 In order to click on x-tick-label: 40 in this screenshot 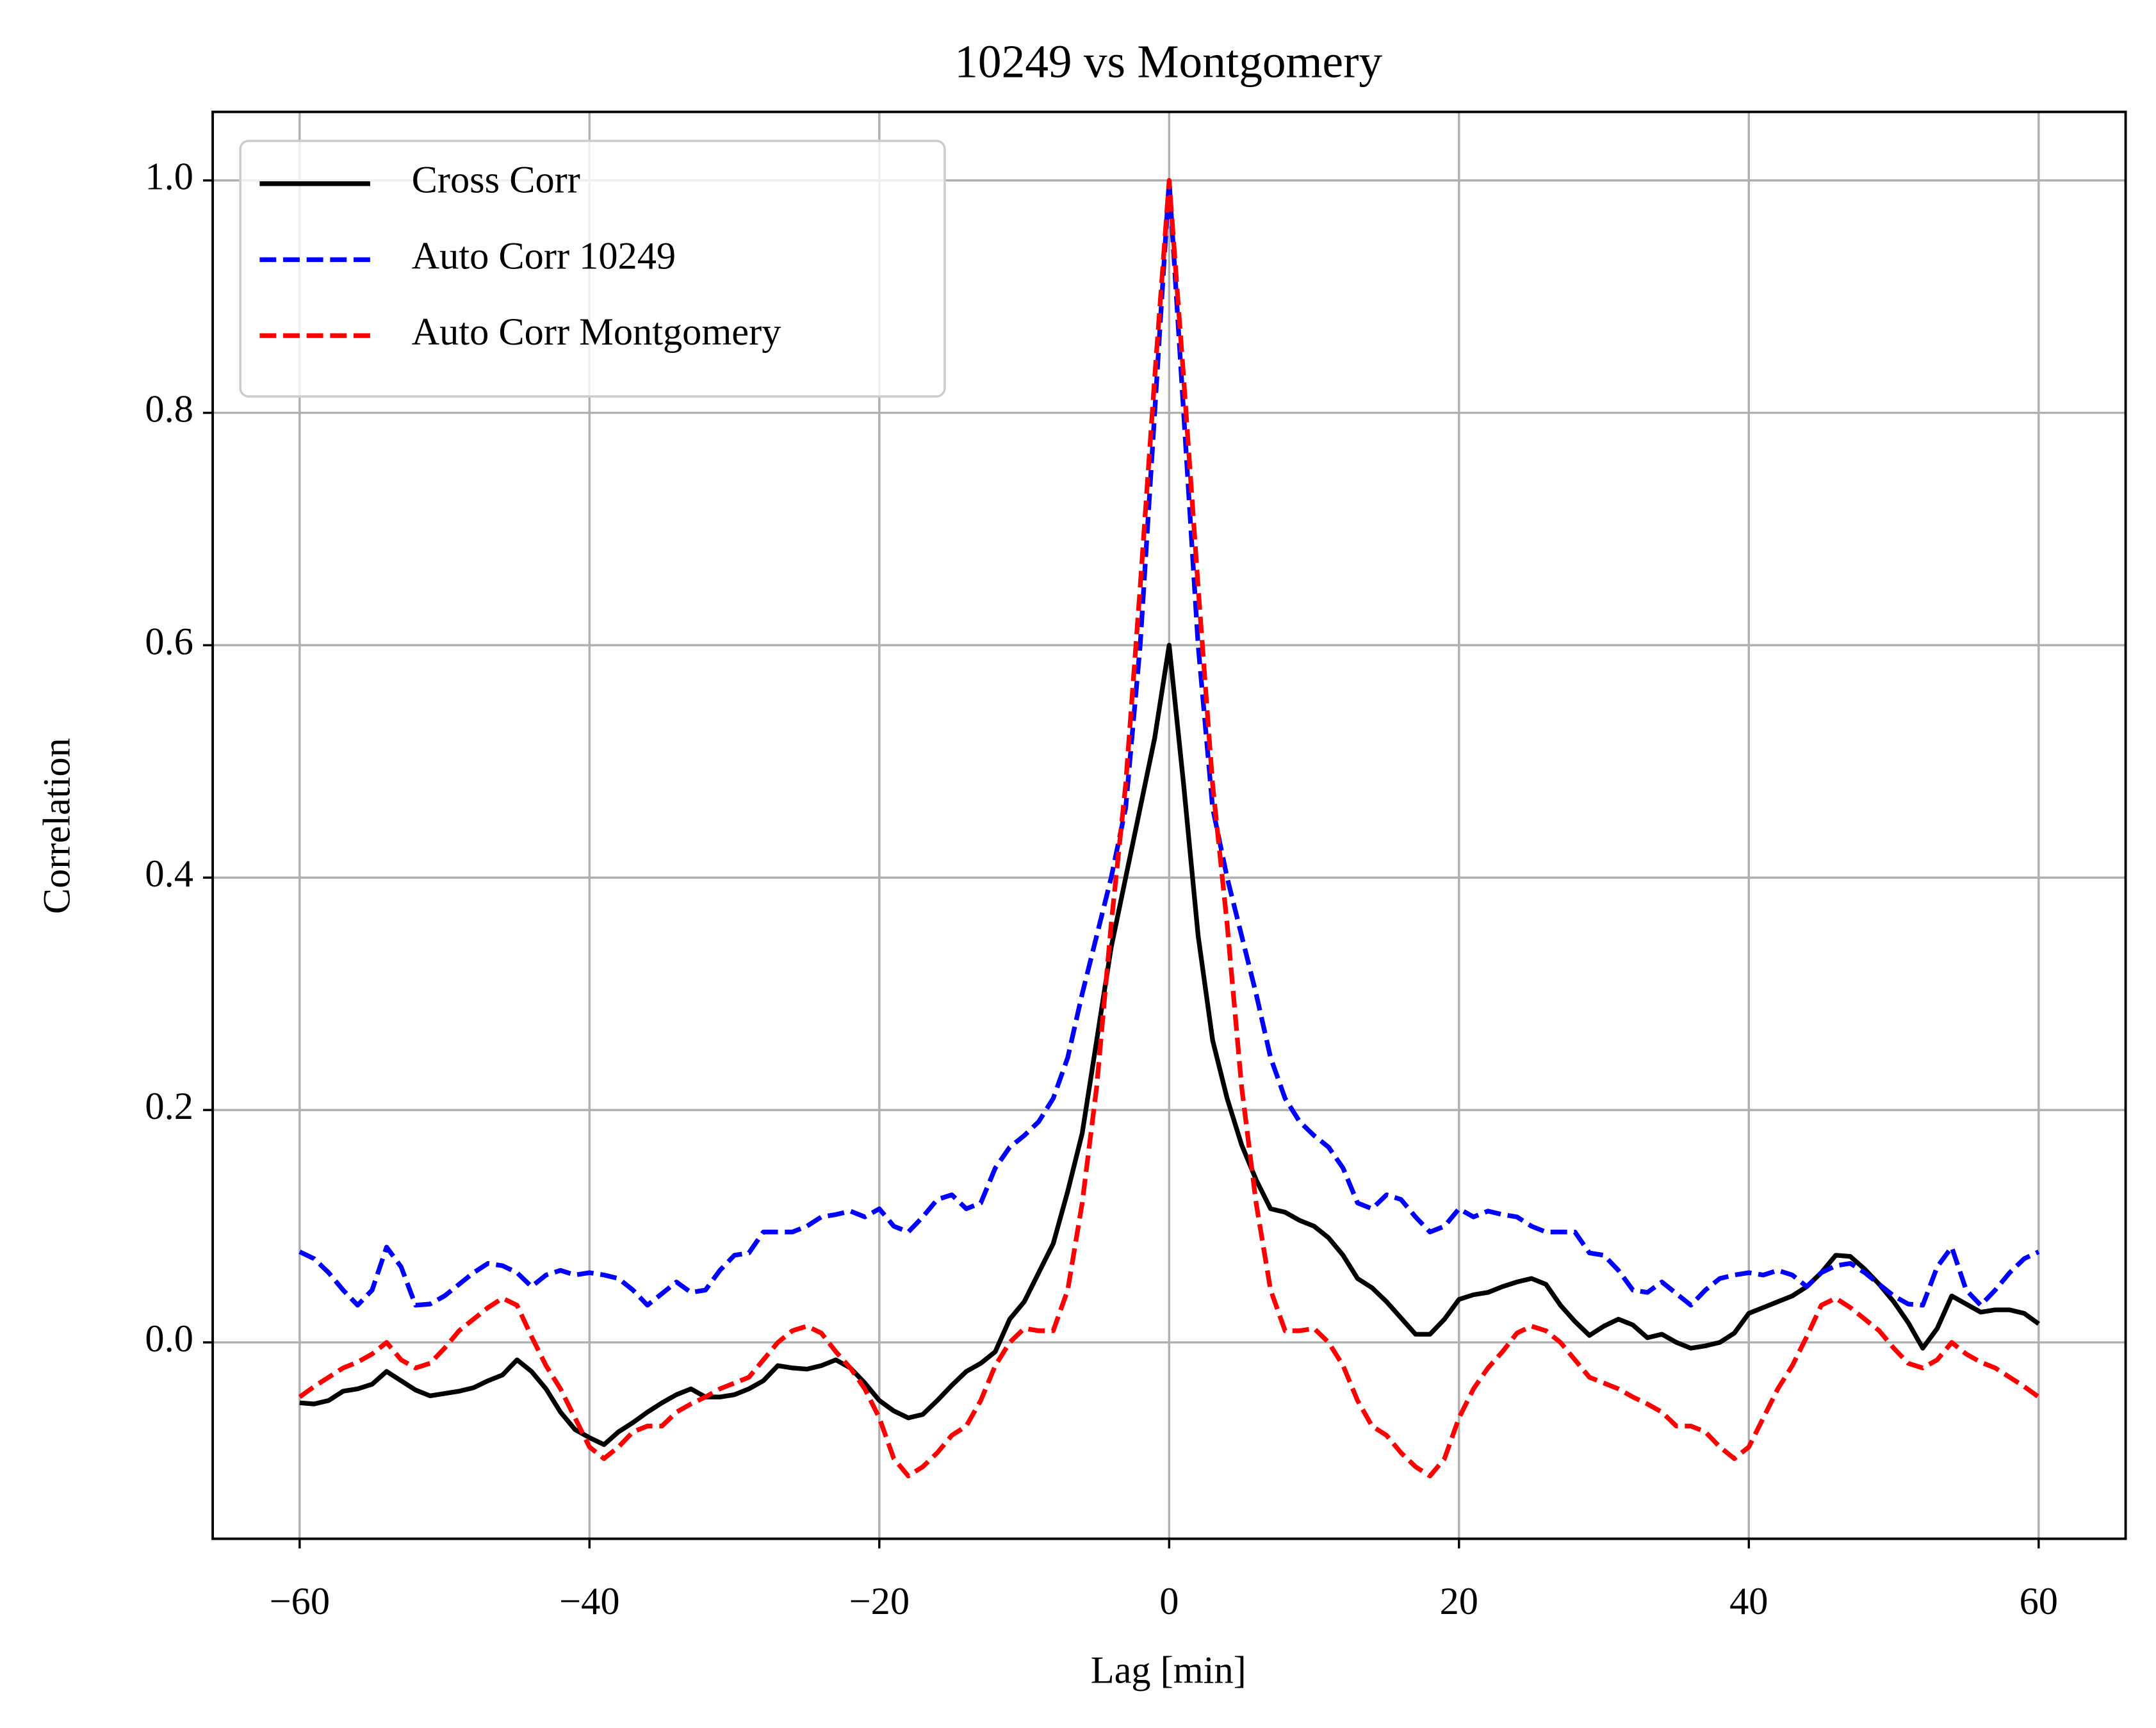, I will do `click(1748, 1601)`.